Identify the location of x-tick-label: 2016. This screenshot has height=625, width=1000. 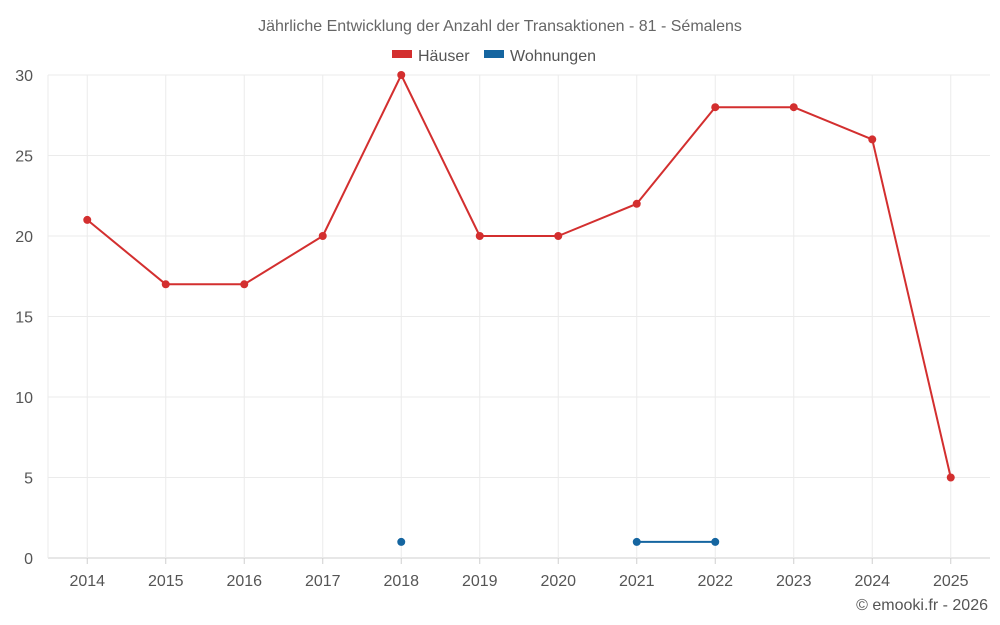
(244, 581).